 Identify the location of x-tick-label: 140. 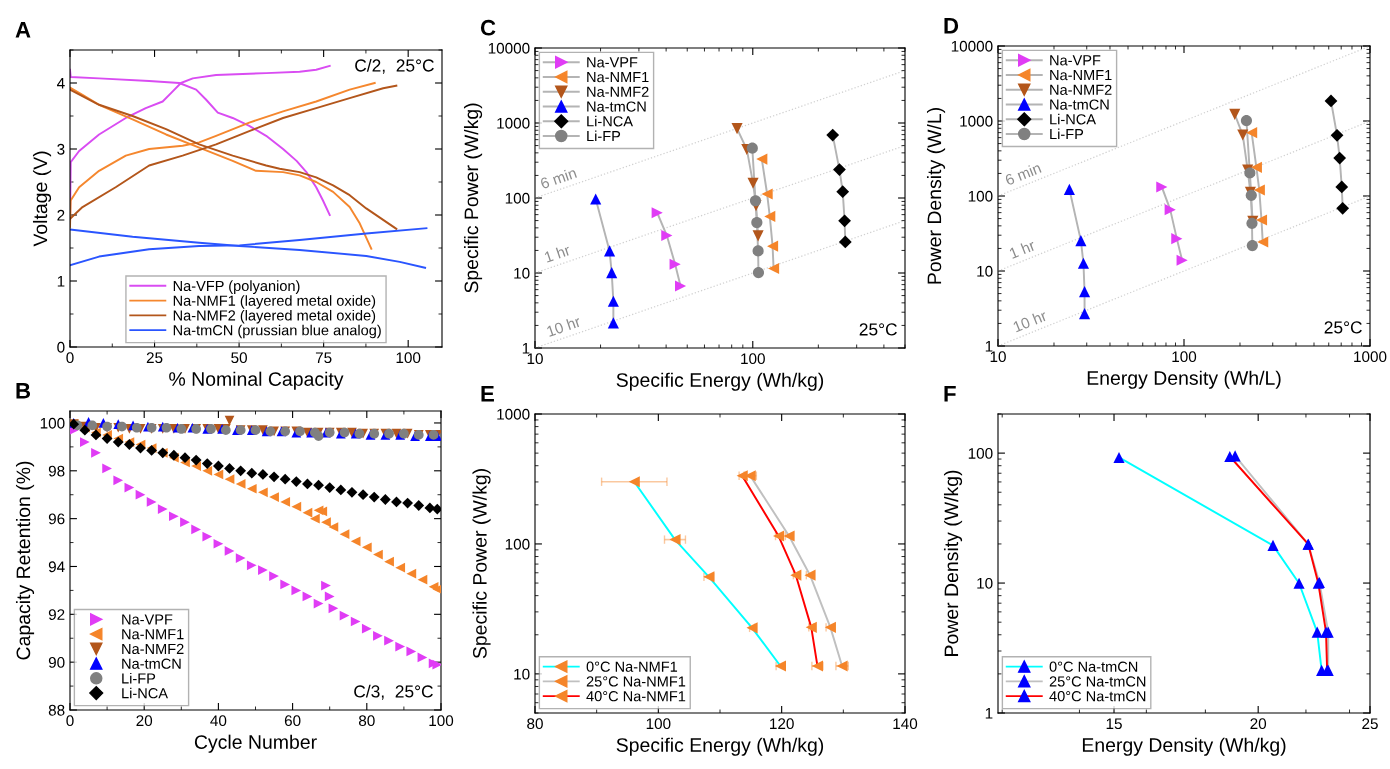
(905, 724).